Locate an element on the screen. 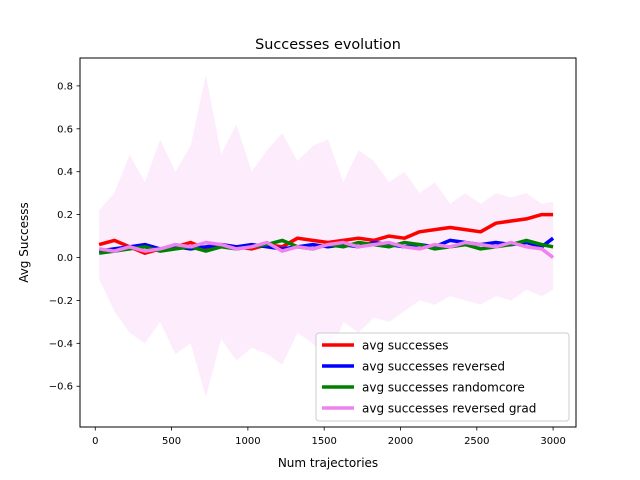 This screenshot has width=640, height=480. y-tick-label: −0.2 is located at coordinates (61, 301).